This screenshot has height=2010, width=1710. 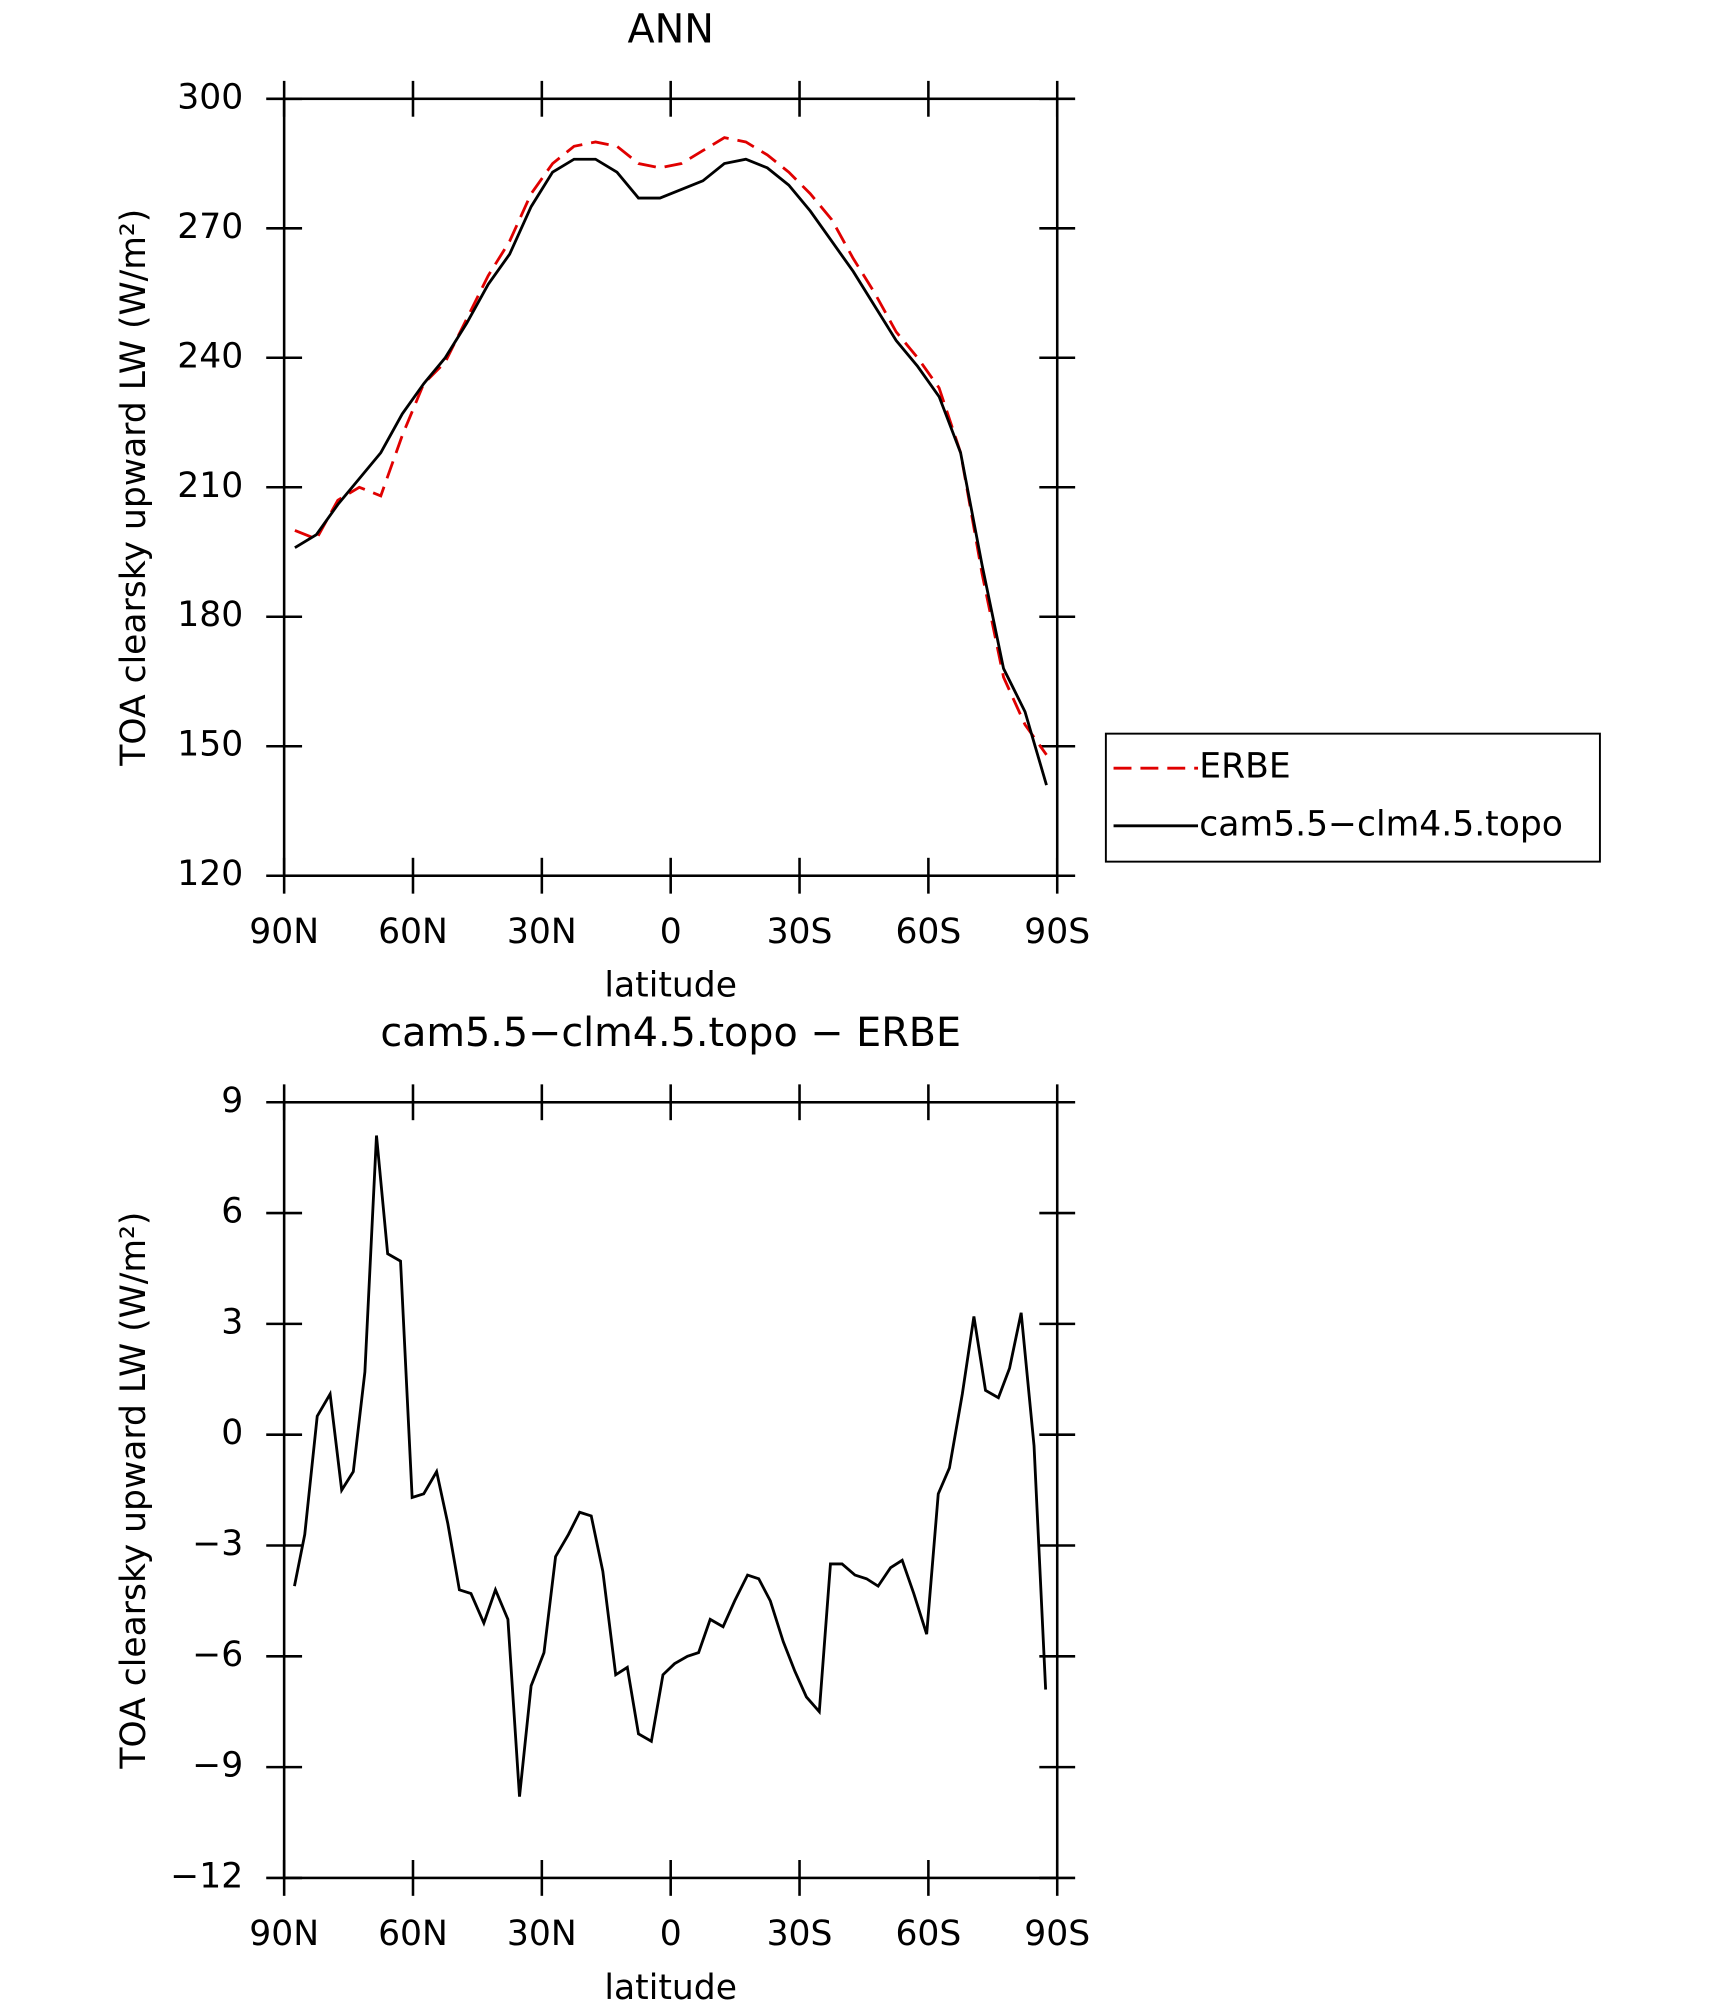 What do you see at coordinates (232, 1433) in the screenshot?
I see `y-tick-label: 0` at bounding box center [232, 1433].